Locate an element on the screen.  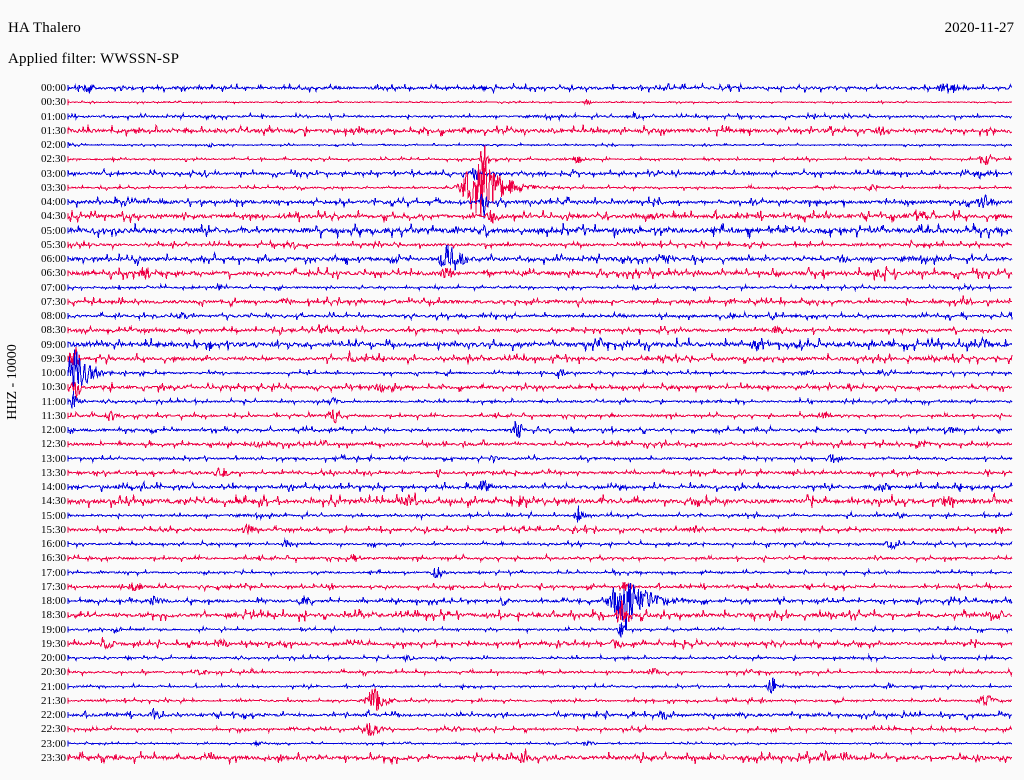
applied-filter-label: Applied filter: WWSSN-SP is located at coordinates (94, 59).